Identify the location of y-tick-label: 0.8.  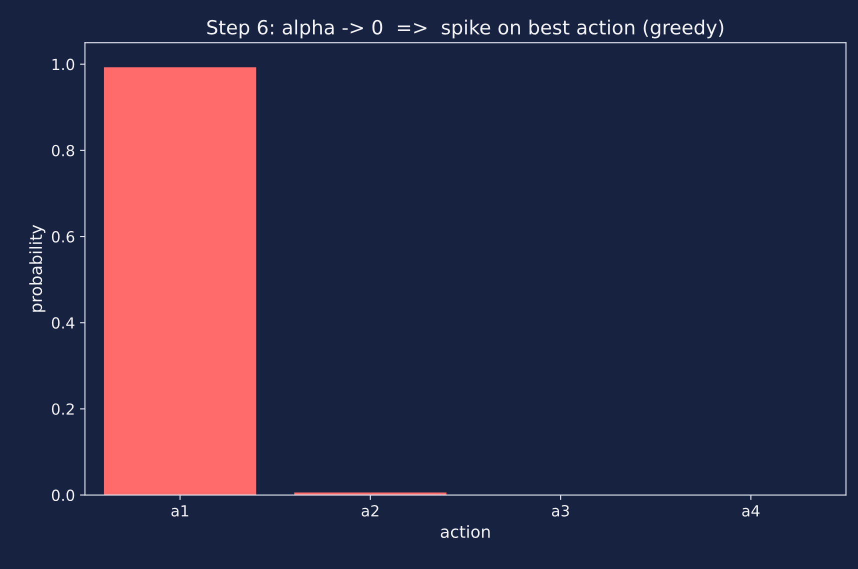
(63, 150).